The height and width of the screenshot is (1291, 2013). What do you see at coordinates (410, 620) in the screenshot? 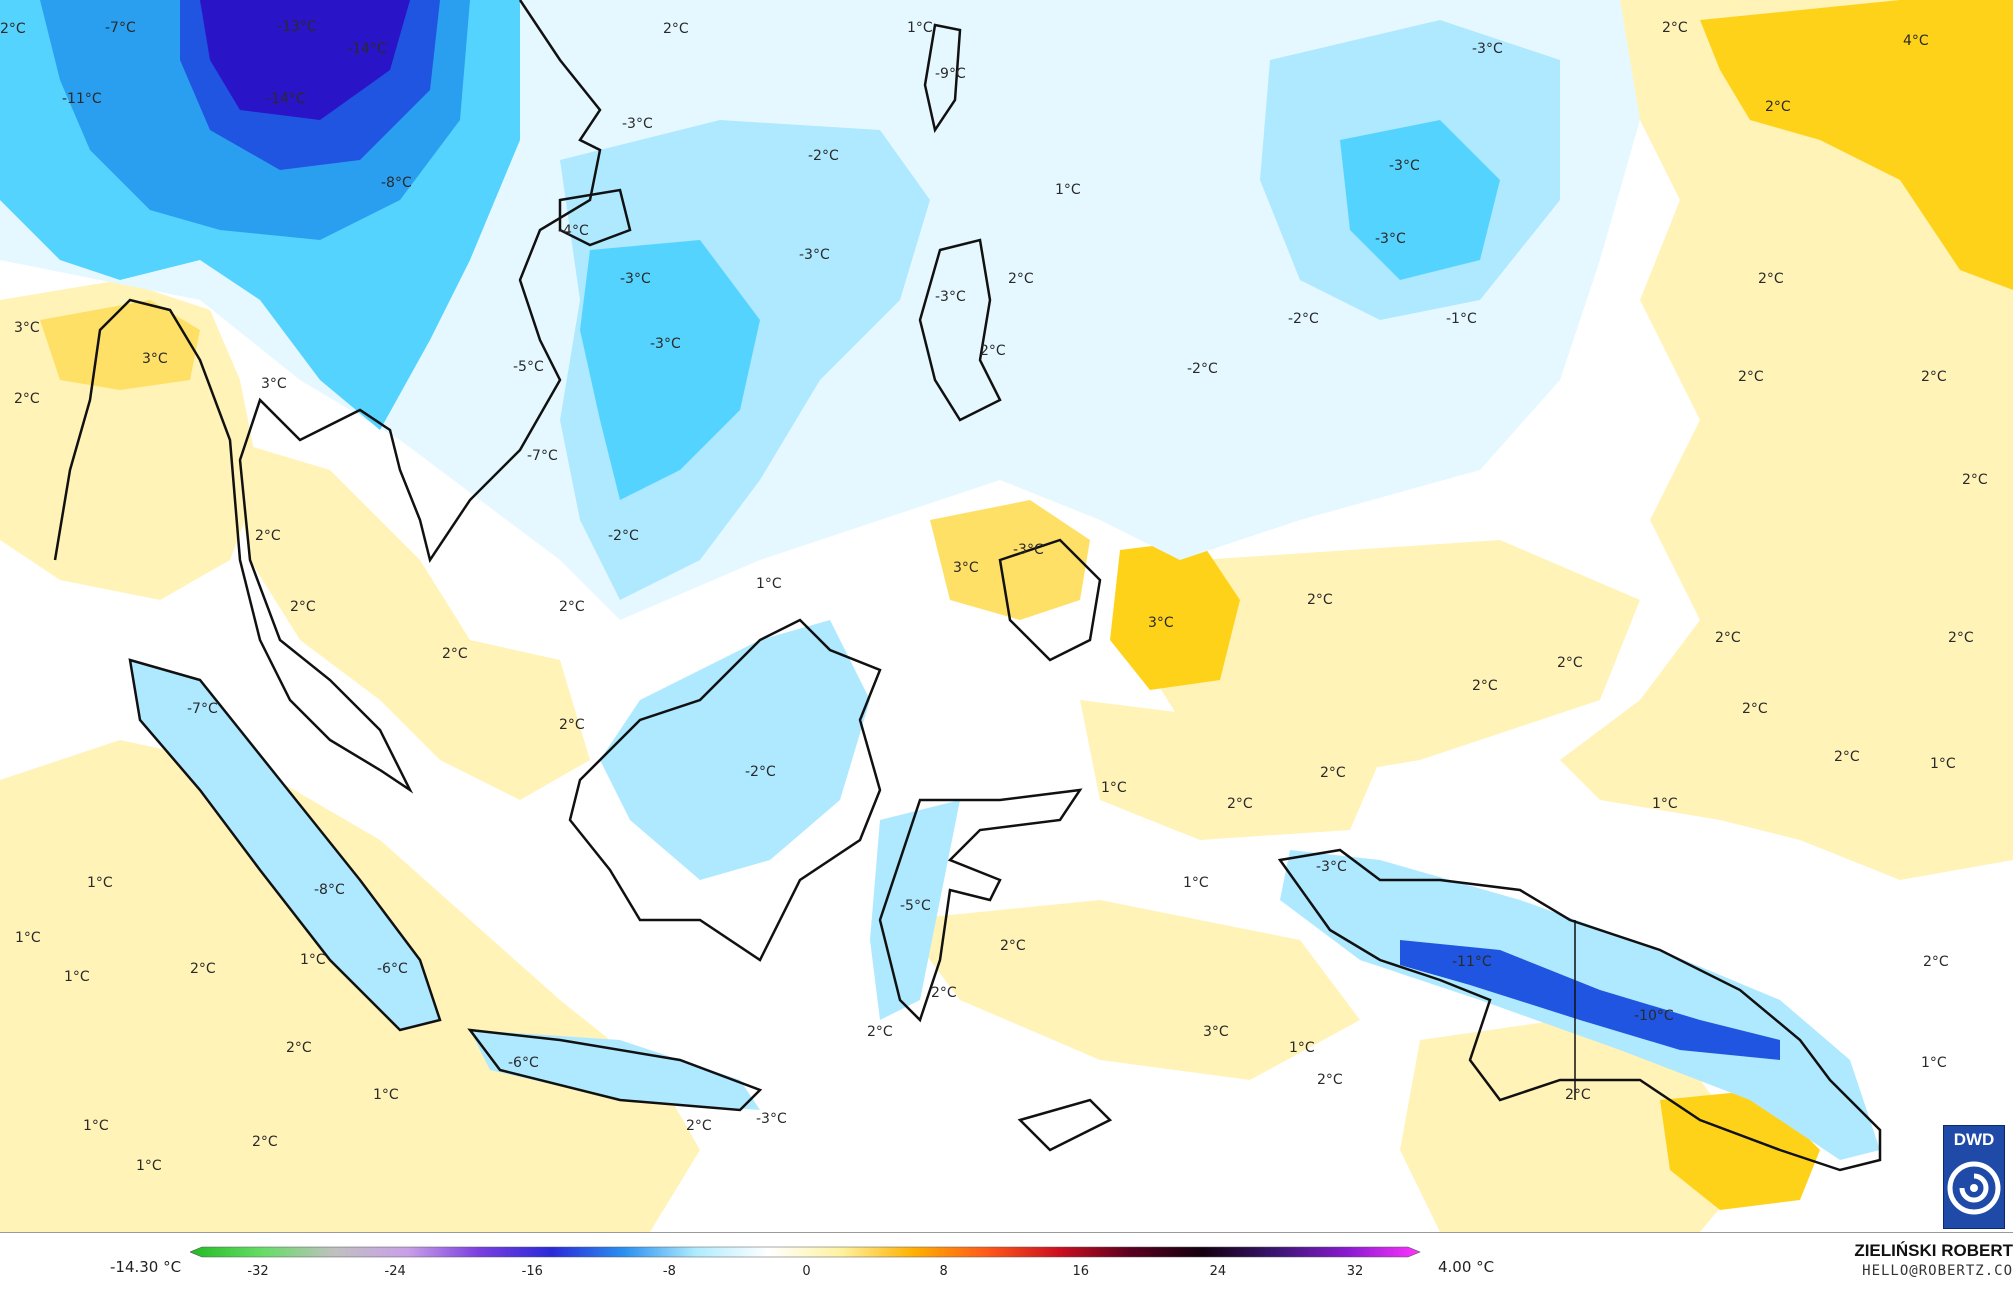
I see `warm-area-gulf-thailand` at bounding box center [410, 620].